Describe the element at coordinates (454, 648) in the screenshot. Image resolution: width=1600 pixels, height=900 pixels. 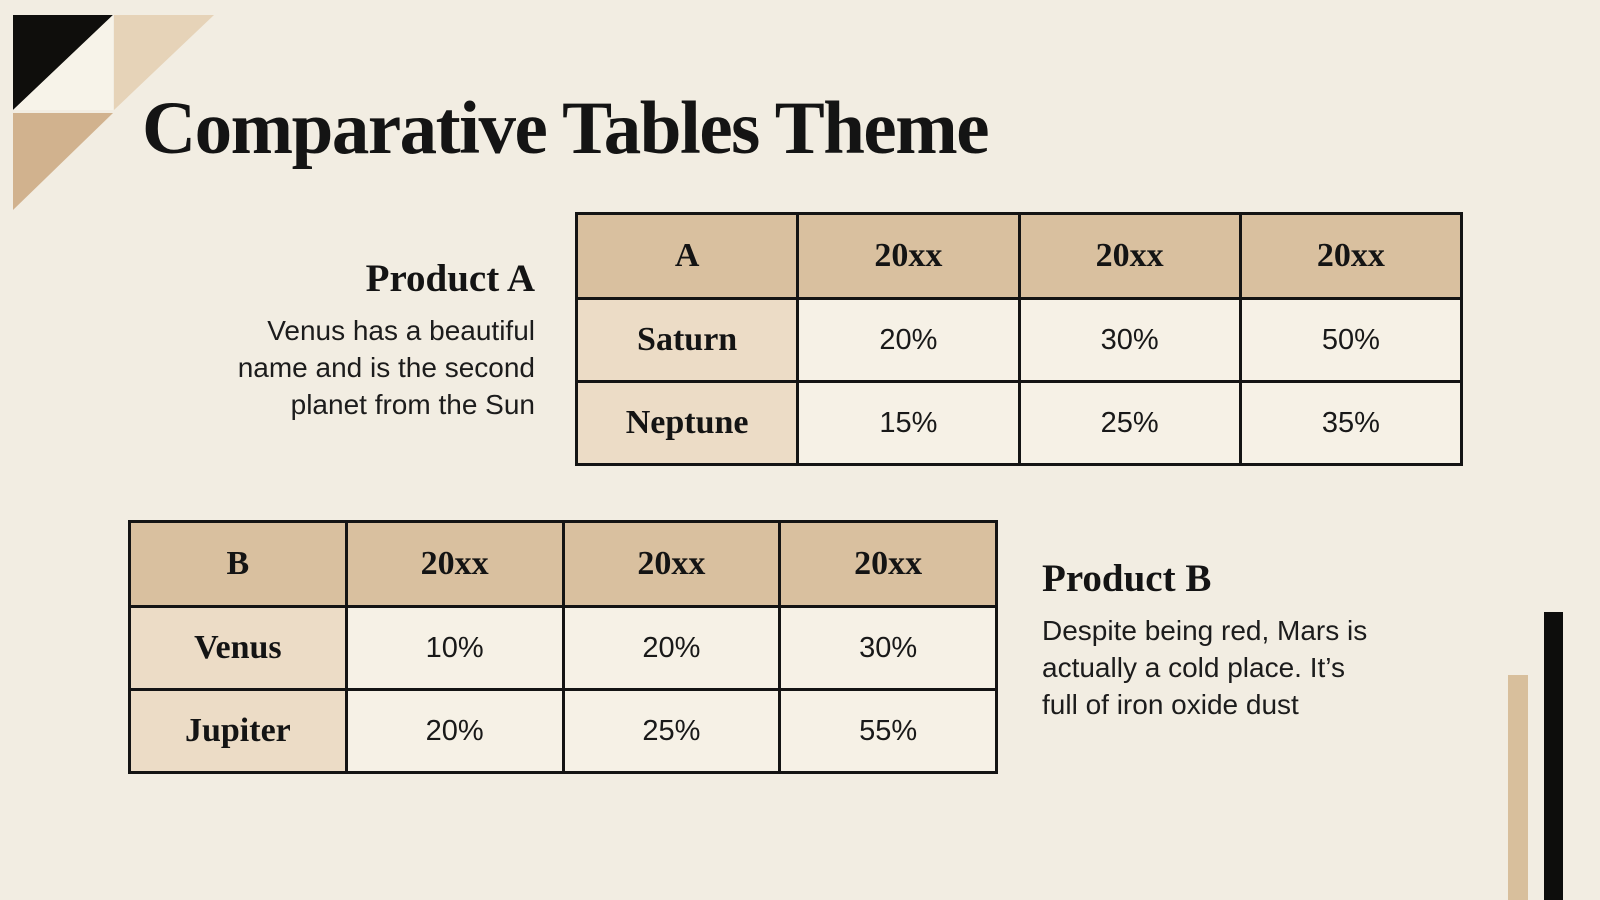
I see `table-b-cell: 10%` at that location.